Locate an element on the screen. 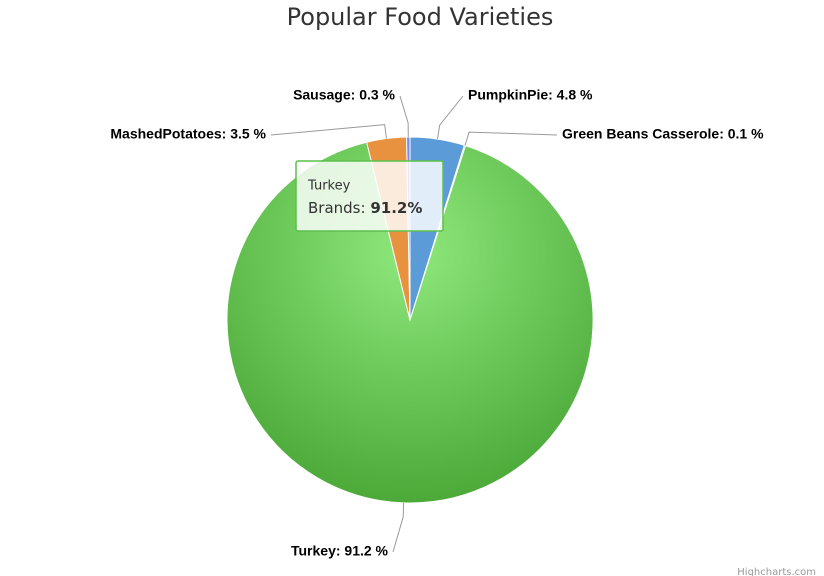  tooltip-title: Turkey is located at coordinates (329, 186).